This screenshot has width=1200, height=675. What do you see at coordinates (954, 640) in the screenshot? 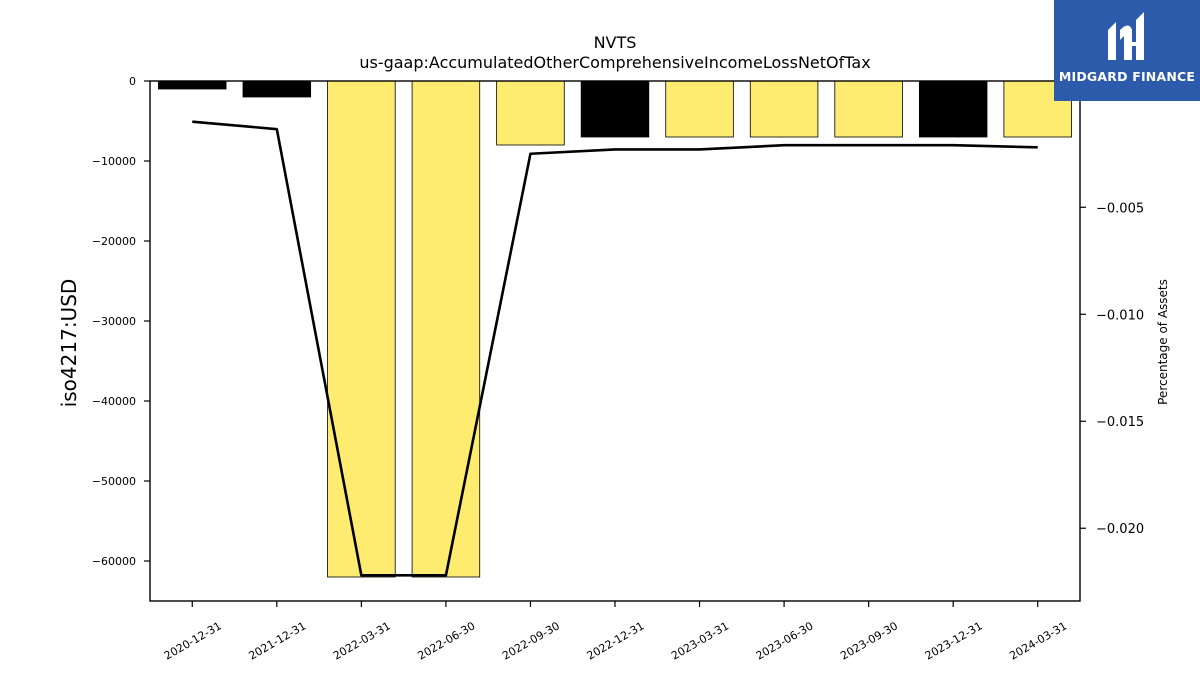
I see `x-tick-label: 2023-12-31` at bounding box center [954, 640].